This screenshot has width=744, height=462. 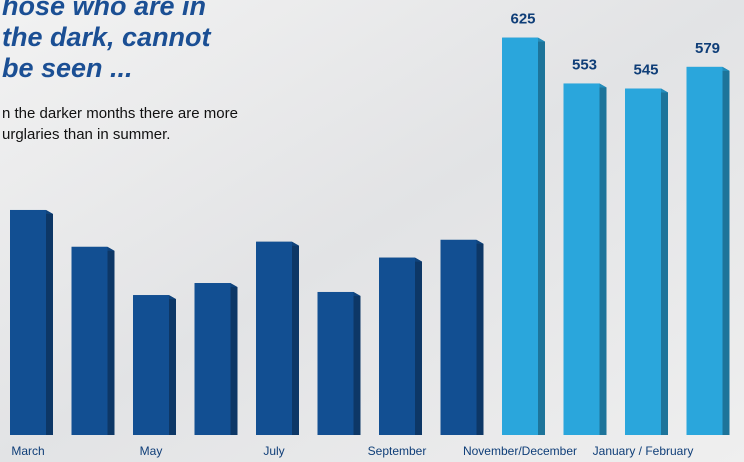 I want to click on title-line: the dark, cannot, so click(x=107, y=37).